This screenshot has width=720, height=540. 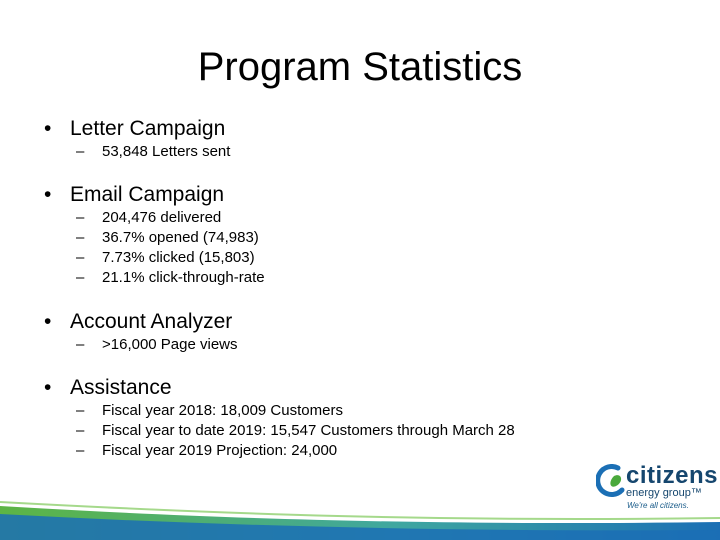 I want to click on item-text: Fiscal year 2019 Projection: 24,000, so click(x=220, y=450).